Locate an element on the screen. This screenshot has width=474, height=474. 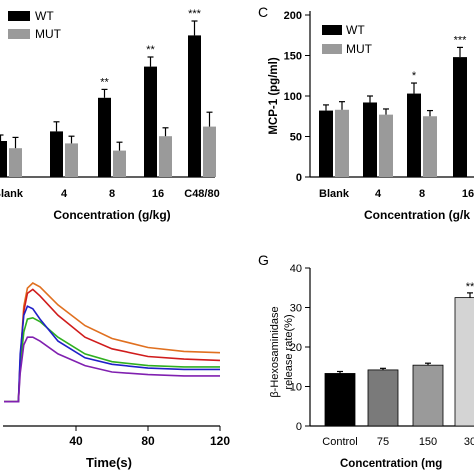
panel-a-legend: WT MUT is located at coordinates (35, 25).